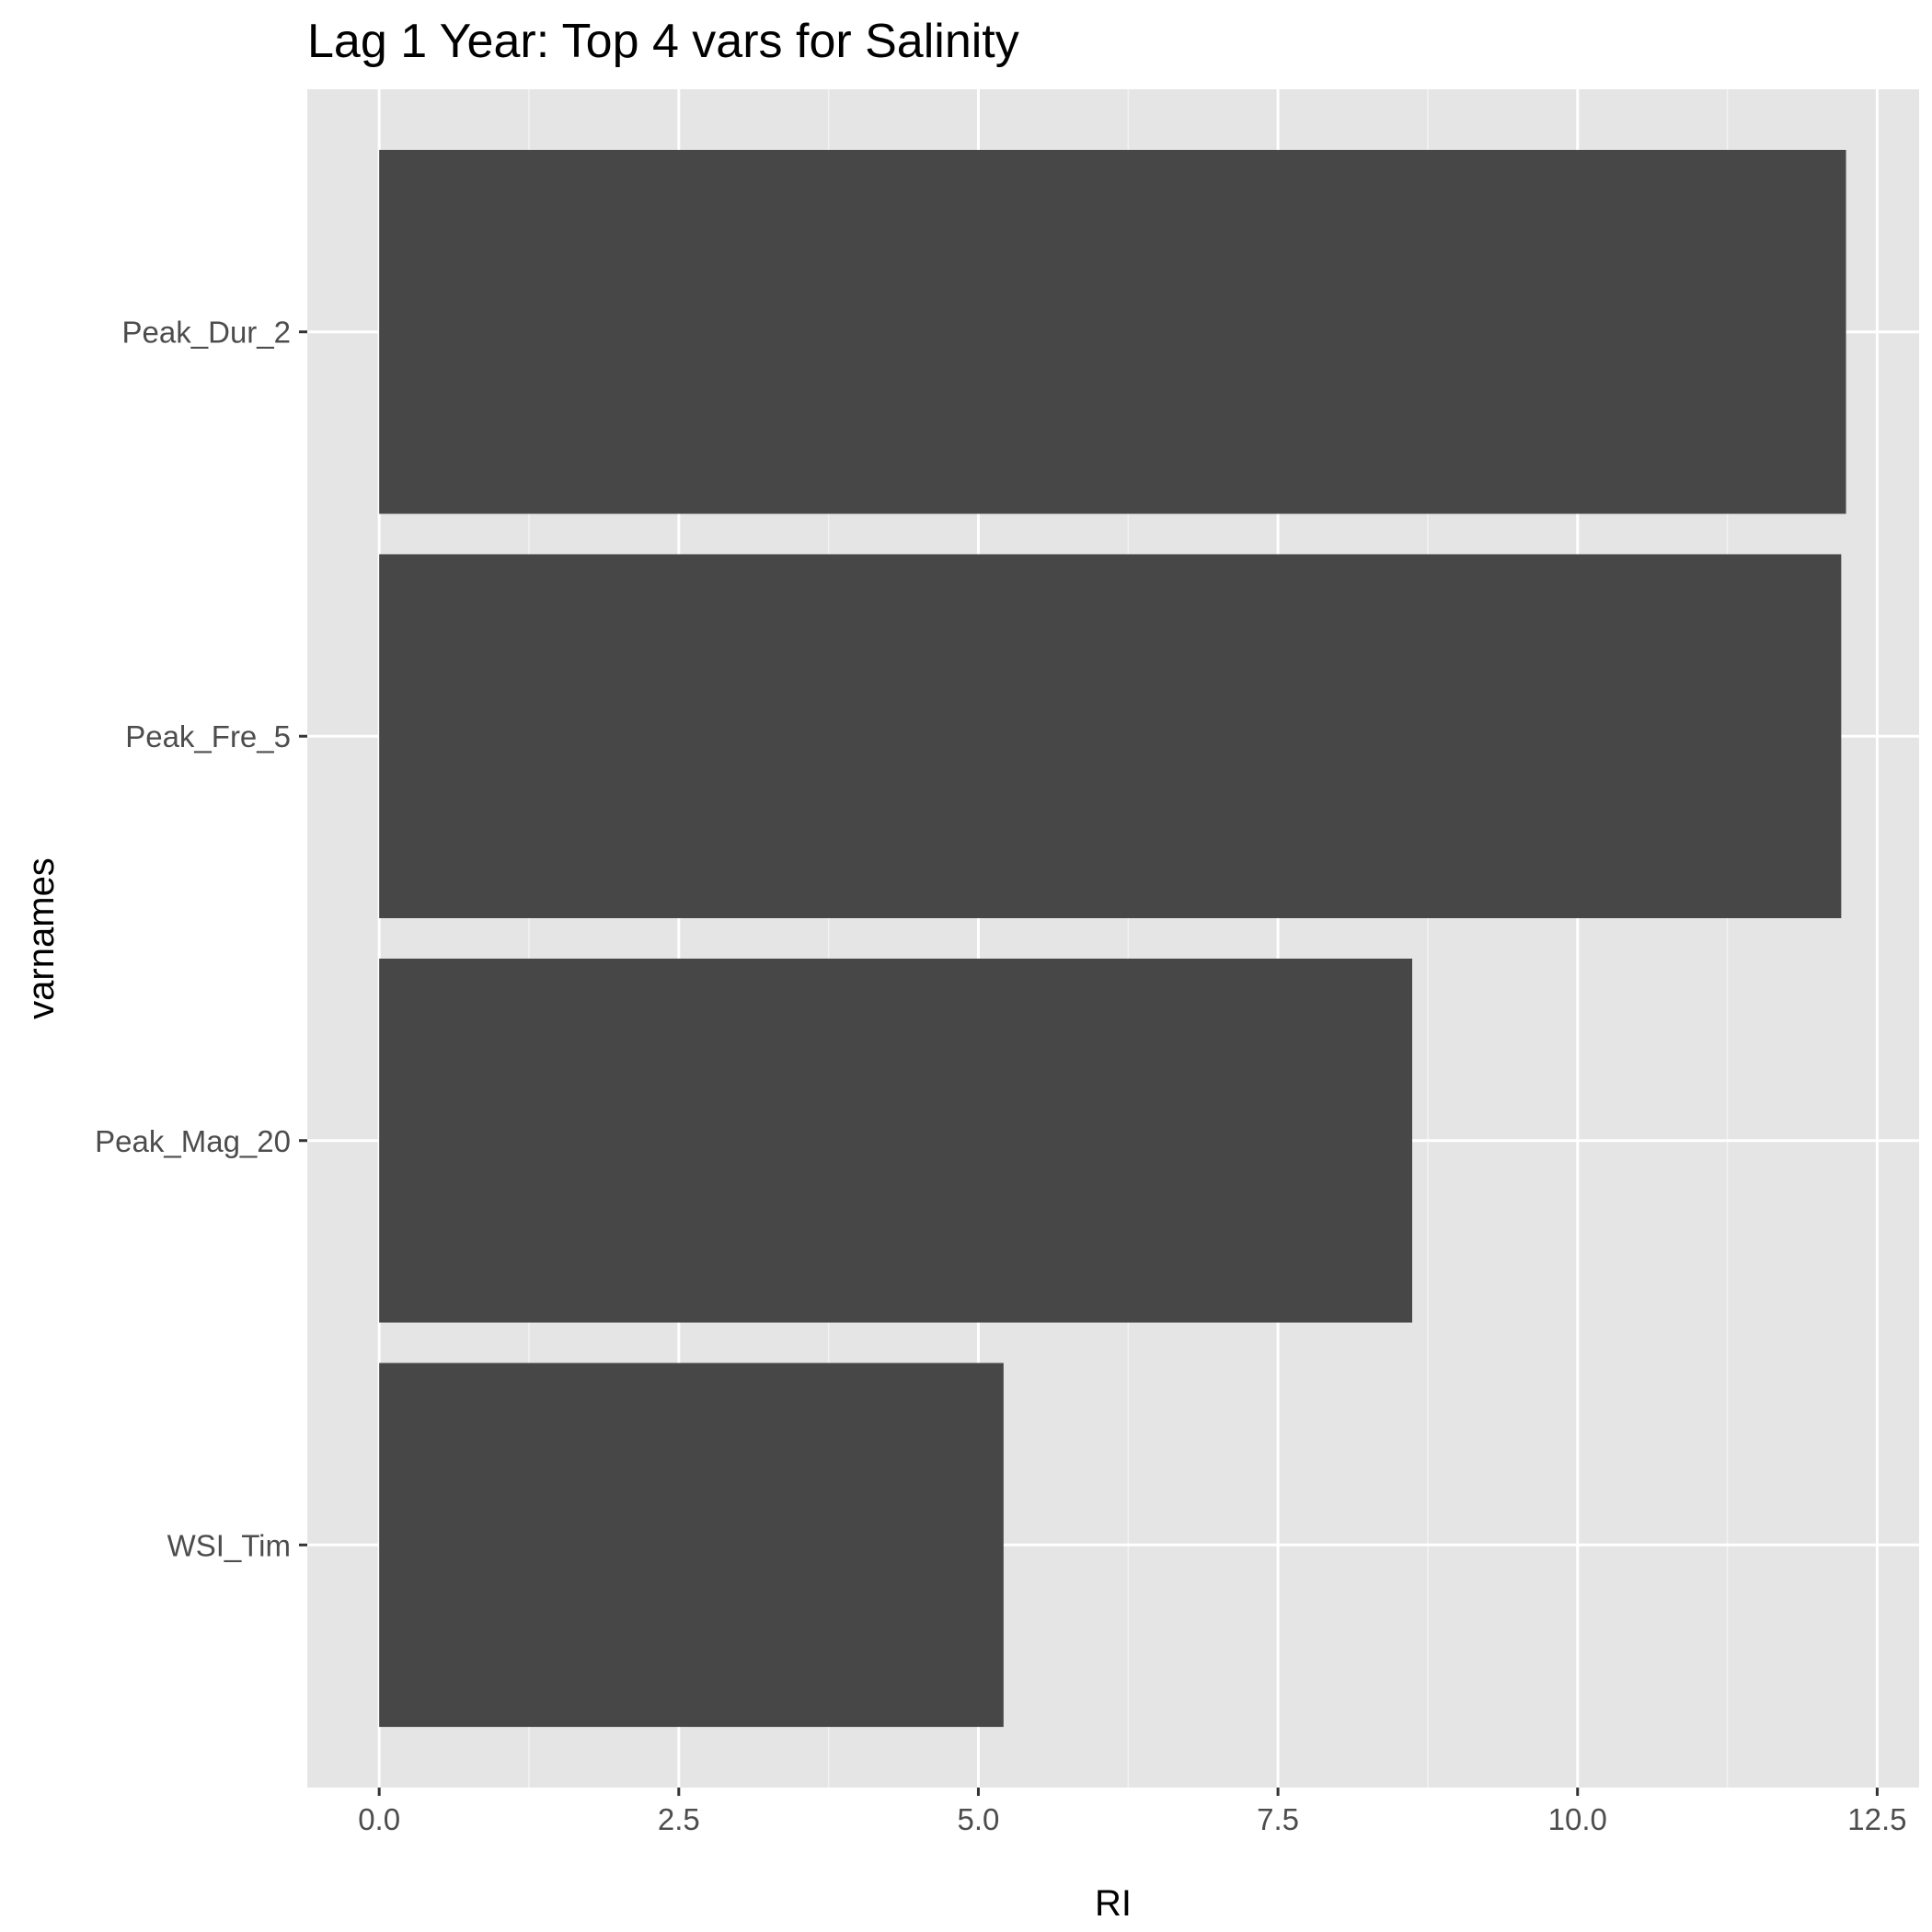 The image size is (1932, 1932). What do you see at coordinates (206, 333) in the screenshot?
I see `y-tick-label: Peak_Dur_2` at bounding box center [206, 333].